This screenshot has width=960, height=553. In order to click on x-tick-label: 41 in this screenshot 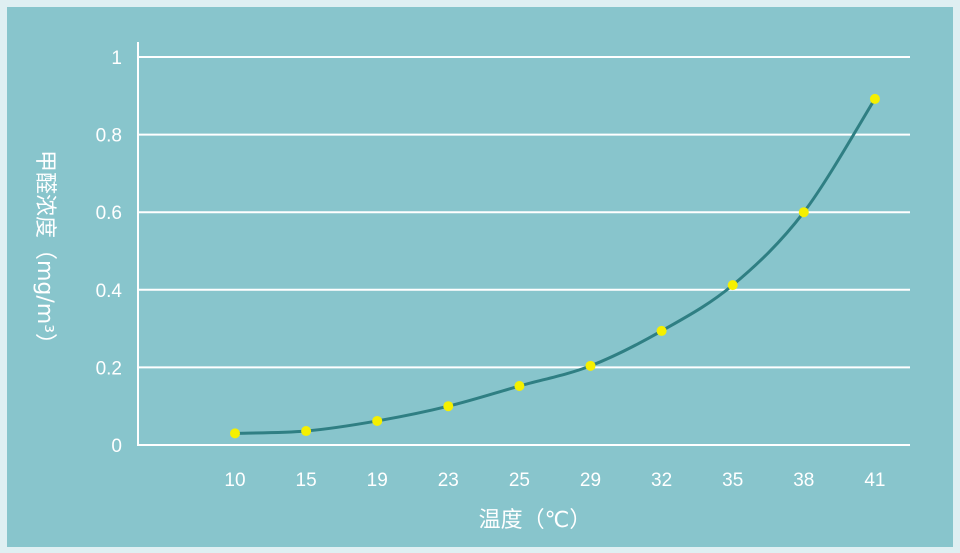, I will do `click(874, 480)`.